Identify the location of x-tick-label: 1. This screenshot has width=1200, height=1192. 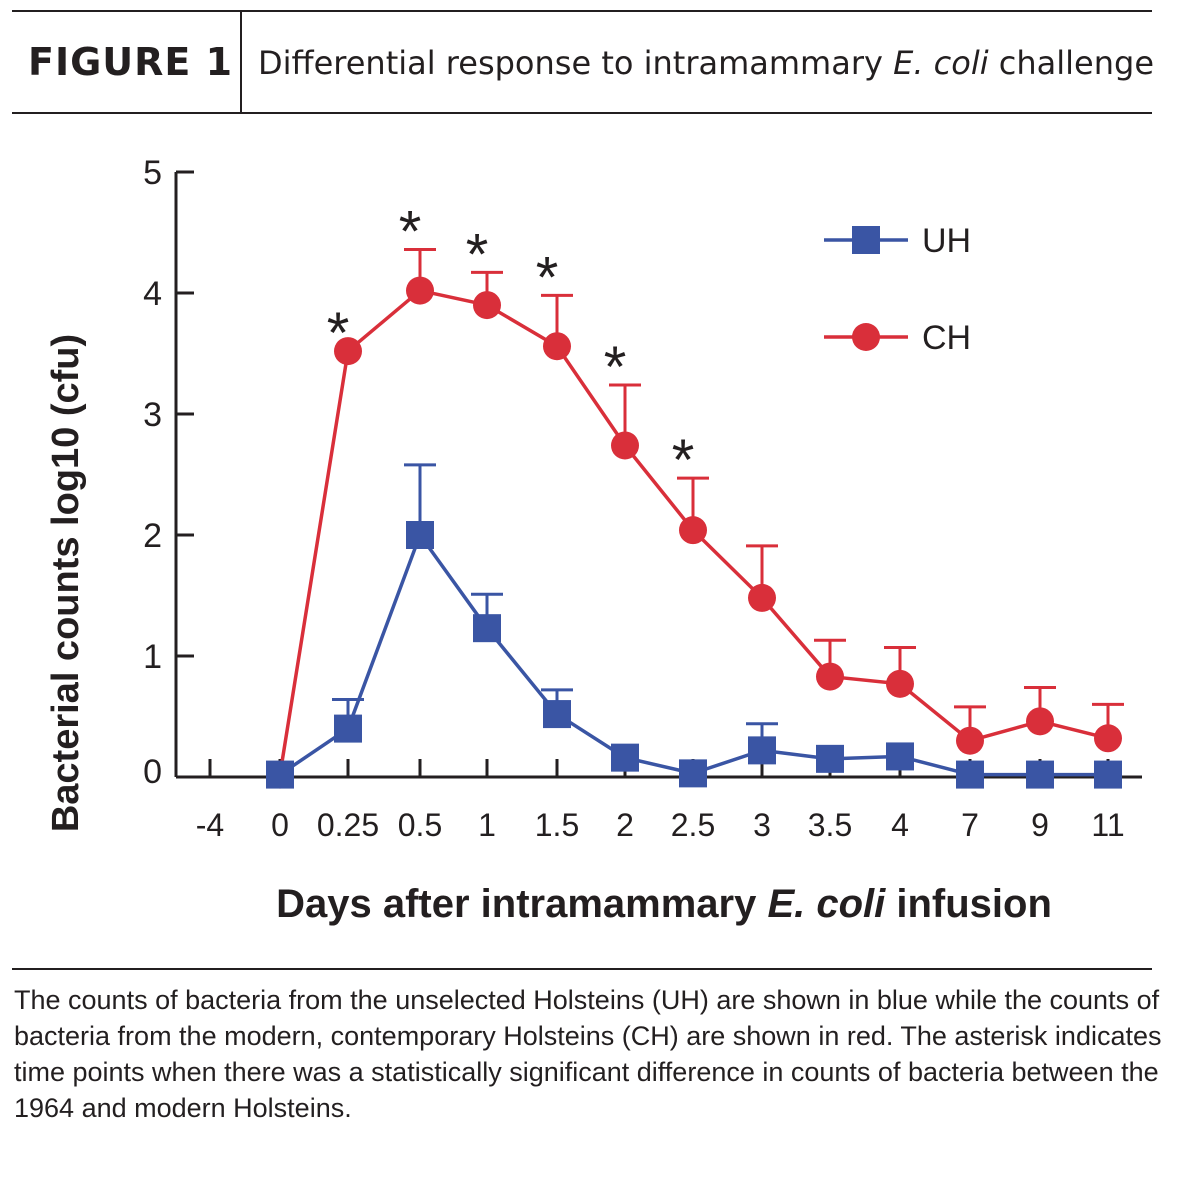
(487, 825).